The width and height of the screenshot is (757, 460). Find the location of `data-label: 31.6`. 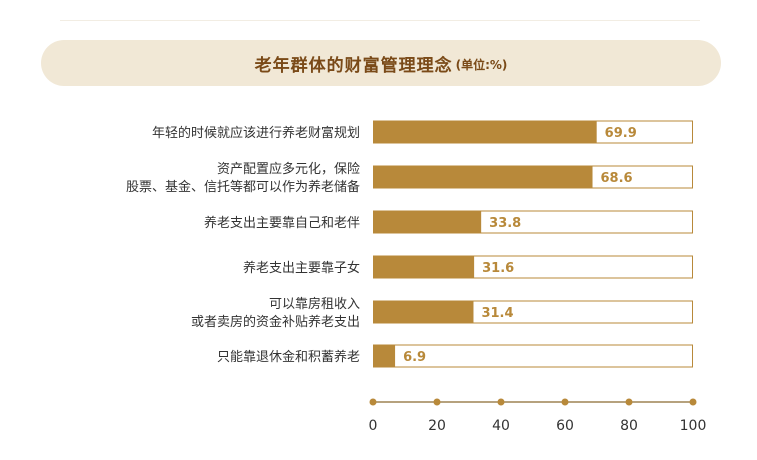

data-label: 31.6 is located at coordinates (498, 268).